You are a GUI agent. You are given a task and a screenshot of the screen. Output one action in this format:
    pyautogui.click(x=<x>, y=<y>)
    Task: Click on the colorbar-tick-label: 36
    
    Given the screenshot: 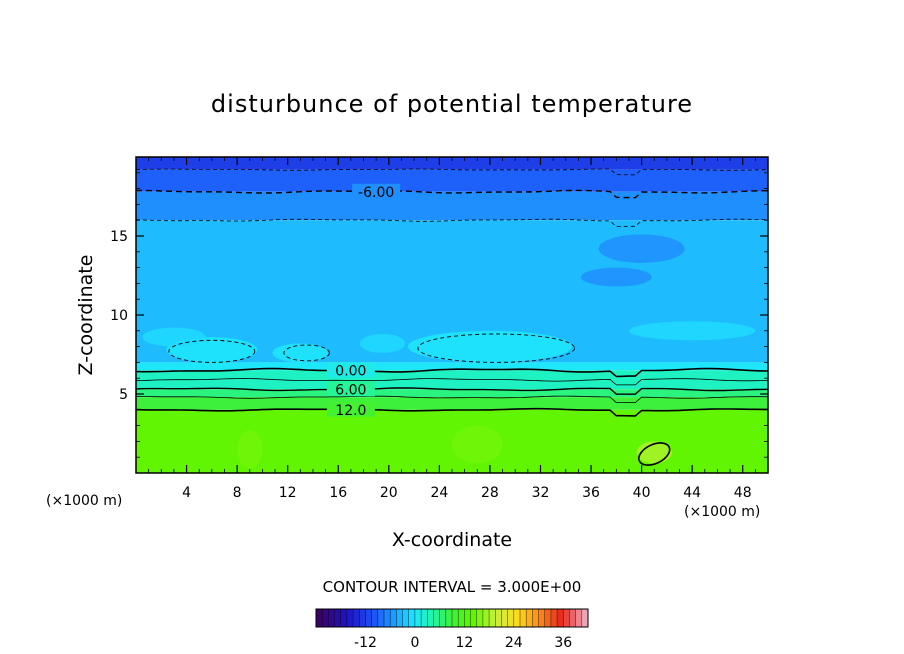 What is the action you would take?
    pyautogui.click(x=563, y=643)
    